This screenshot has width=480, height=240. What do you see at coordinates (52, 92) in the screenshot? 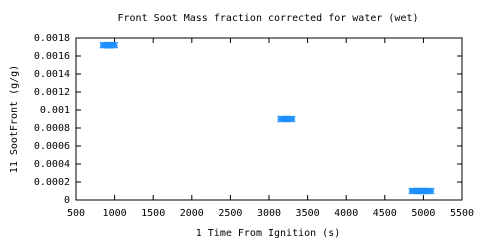
I see `y-tick-label: 0.0012` at bounding box center [52, 92].